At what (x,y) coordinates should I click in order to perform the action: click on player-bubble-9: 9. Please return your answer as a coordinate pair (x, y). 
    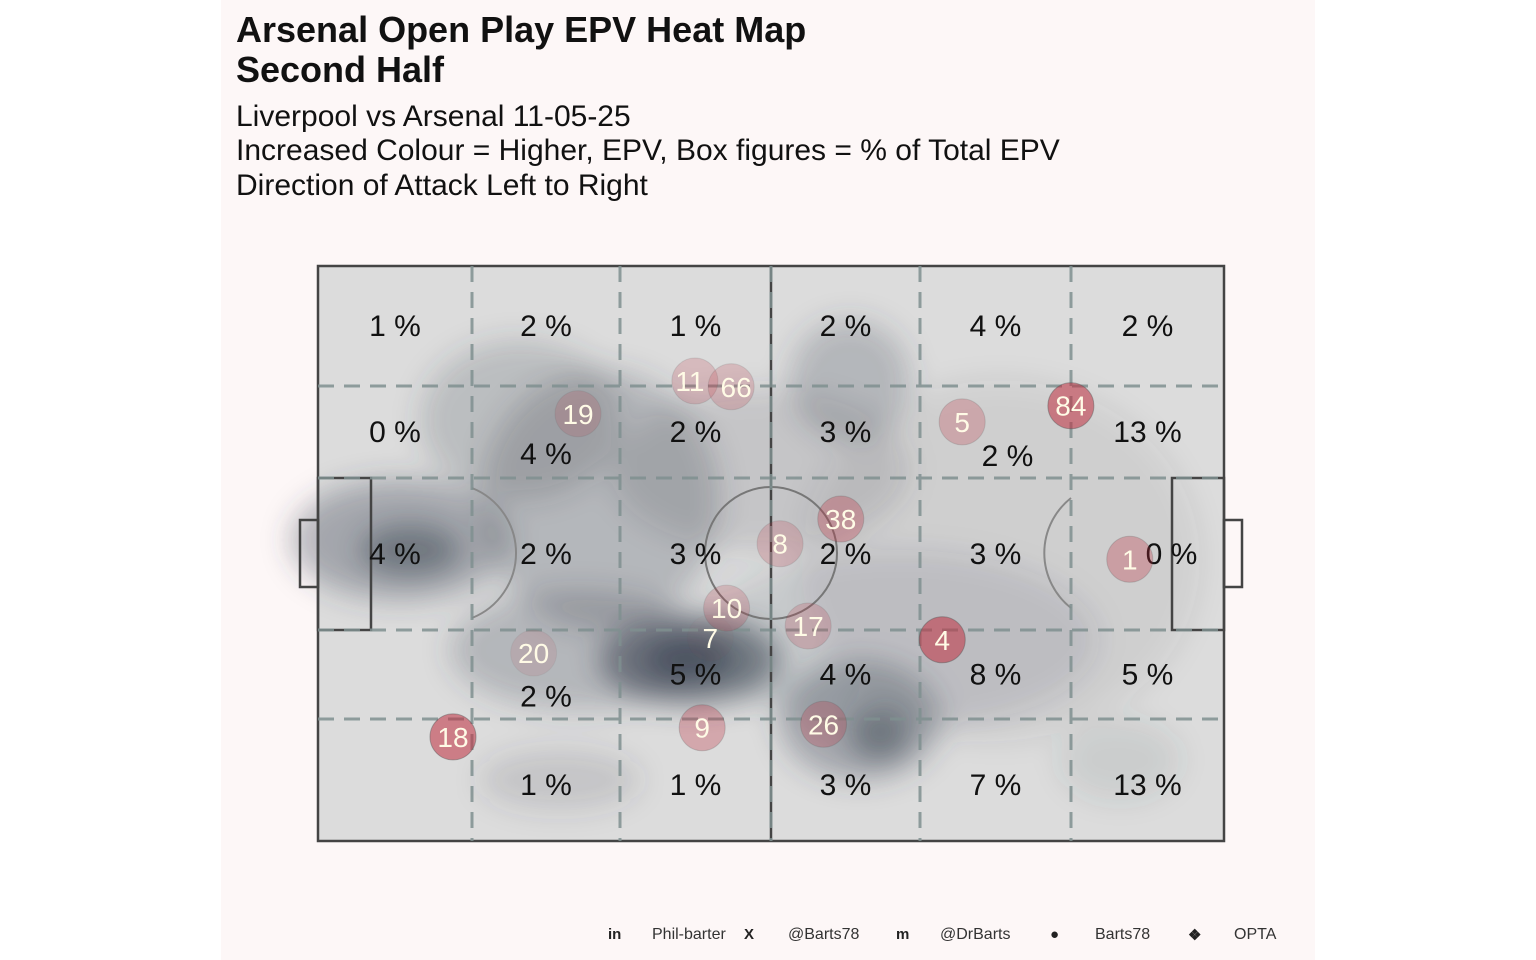
    Looking at the image, I should click on (702, 728).